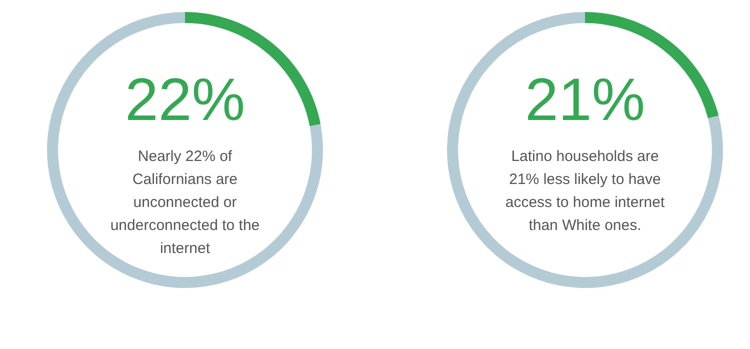 The image size is (750, 349). I want to click on text: Nearly 22% of Californians are unconnected or underconnected to the internet, so click(185, 203).